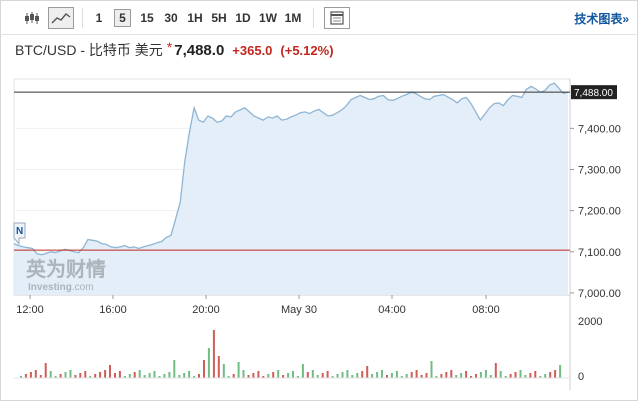  Describe the element at coordinates (122, 18) in the screenshot. I see `interval-5: 5` at that location.